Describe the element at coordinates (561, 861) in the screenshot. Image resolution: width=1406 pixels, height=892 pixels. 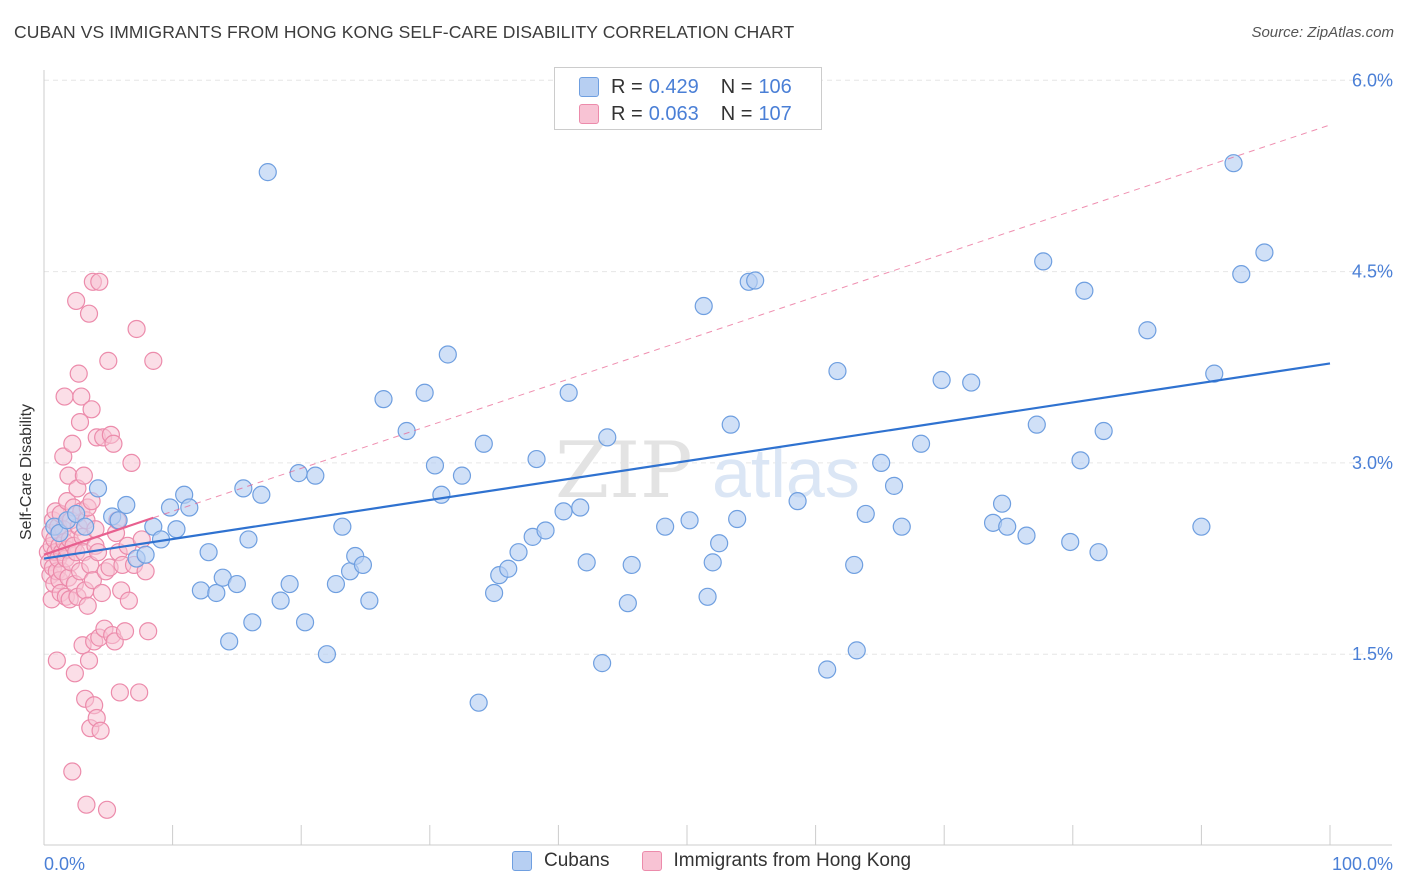
I see `legend-item-cubans: Cubans` at that location.